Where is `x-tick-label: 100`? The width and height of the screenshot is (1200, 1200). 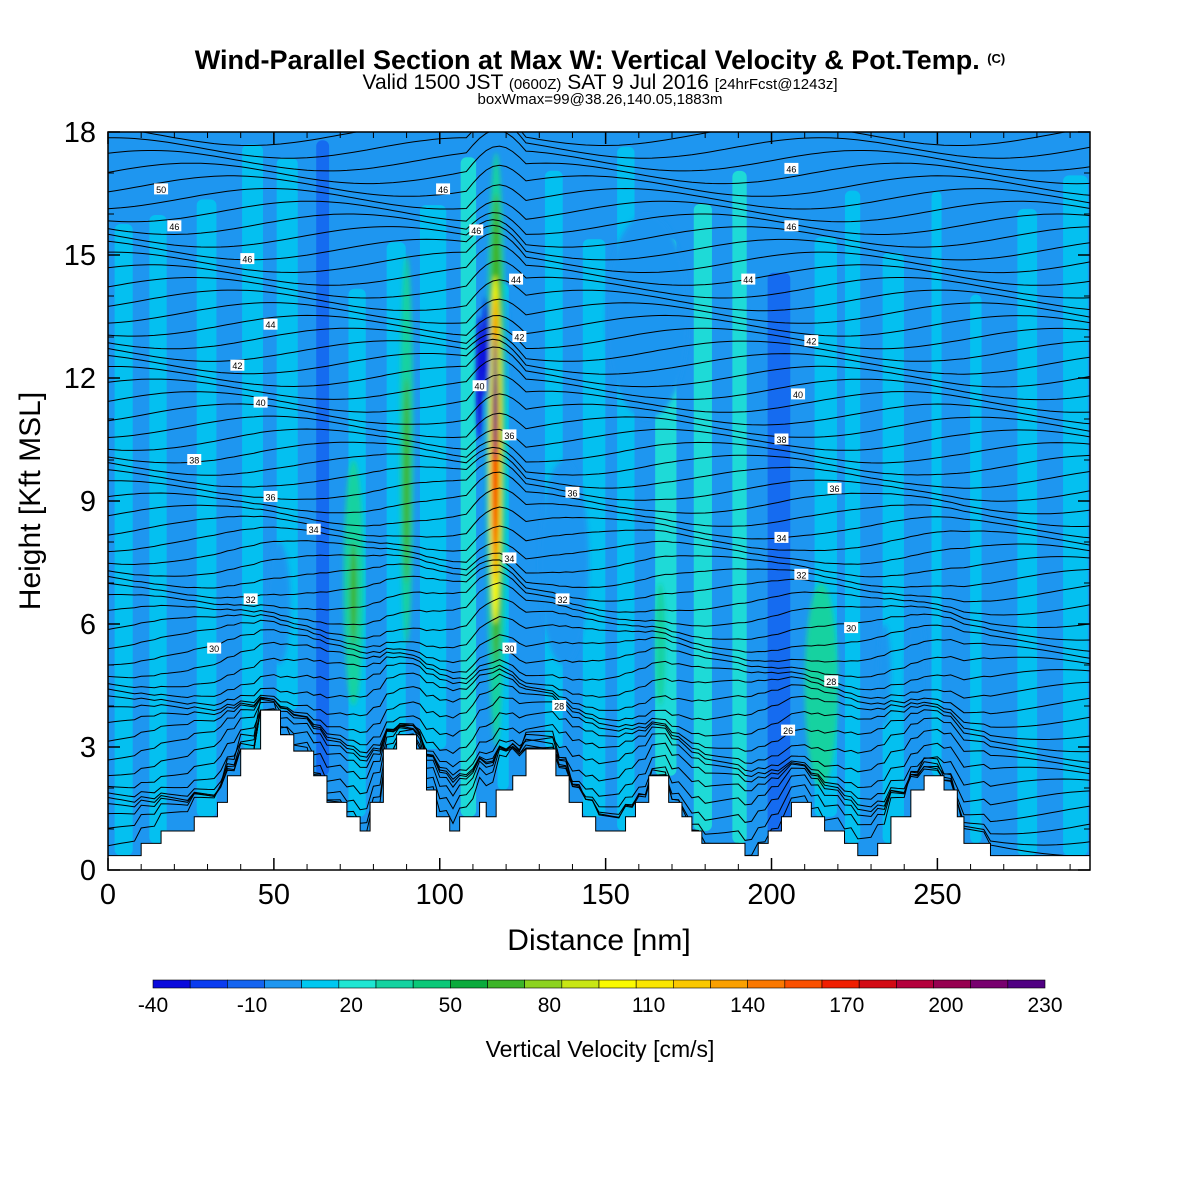 x-tick-label: 100 is located at coordinates (440, 895).